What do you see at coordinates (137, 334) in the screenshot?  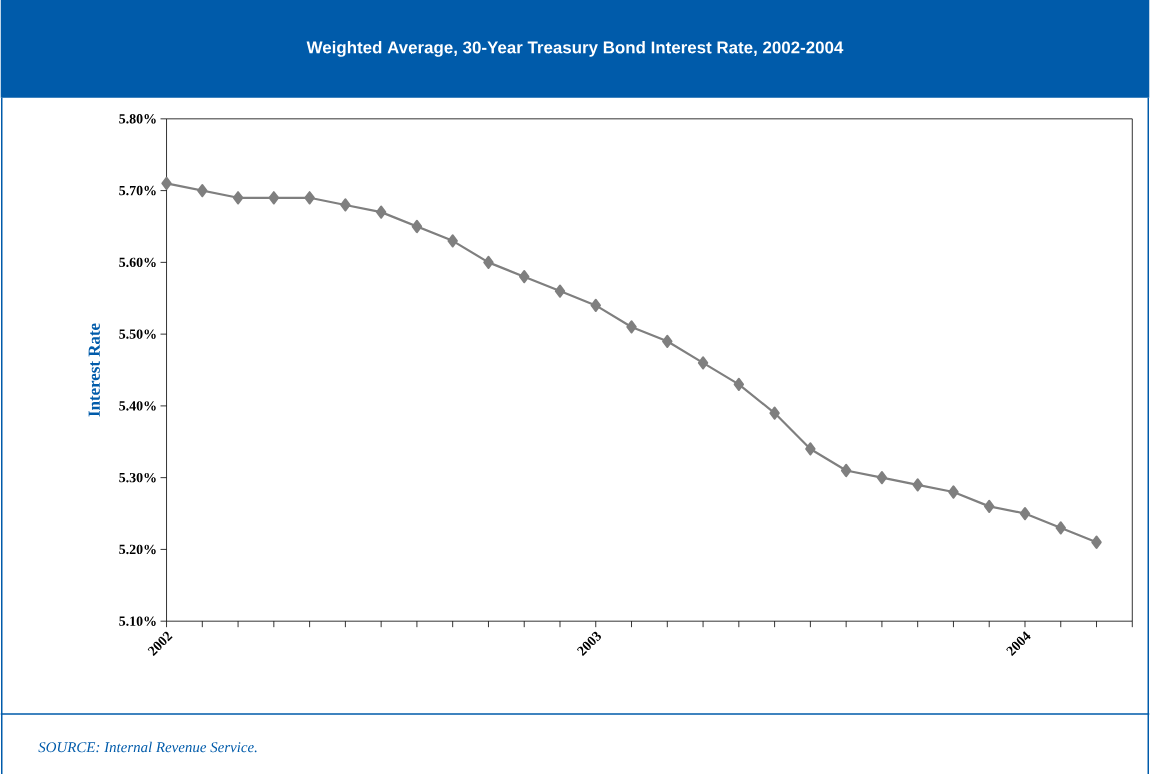 I see `y-tick-label: 5.50%` at bounding box center [137, 334].